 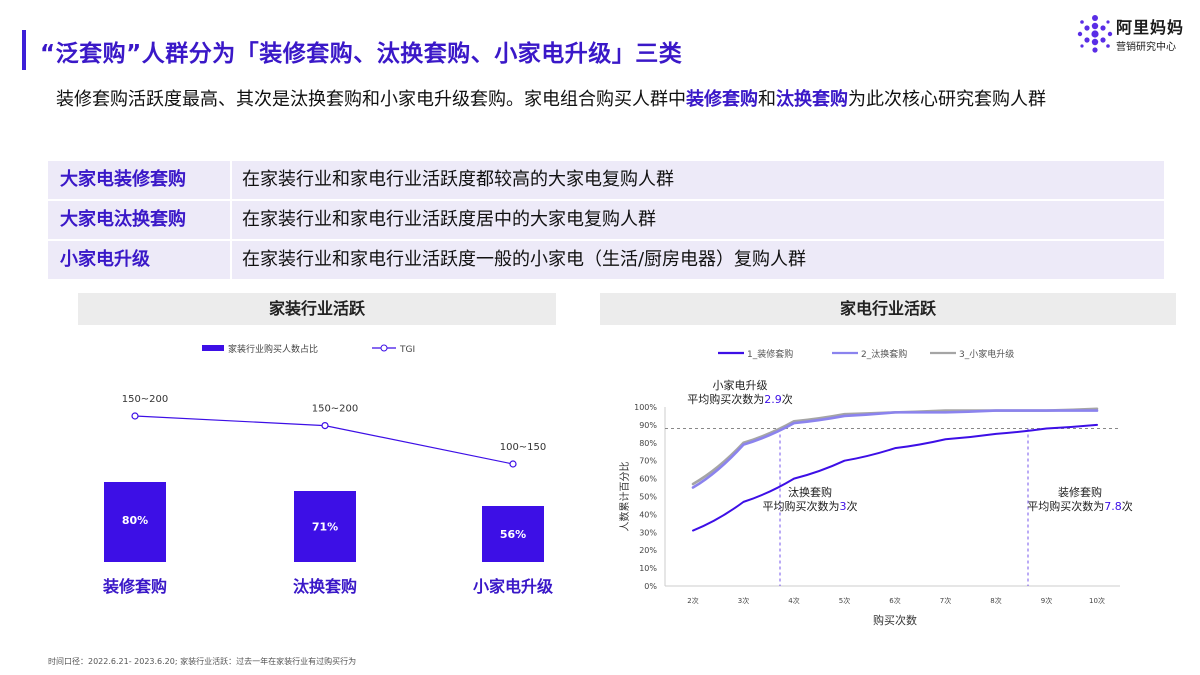 What do you see at coordinates (648, 425) in the screenshot?
I see `y-tick-label: 90%` at bounding box center [648, 425].